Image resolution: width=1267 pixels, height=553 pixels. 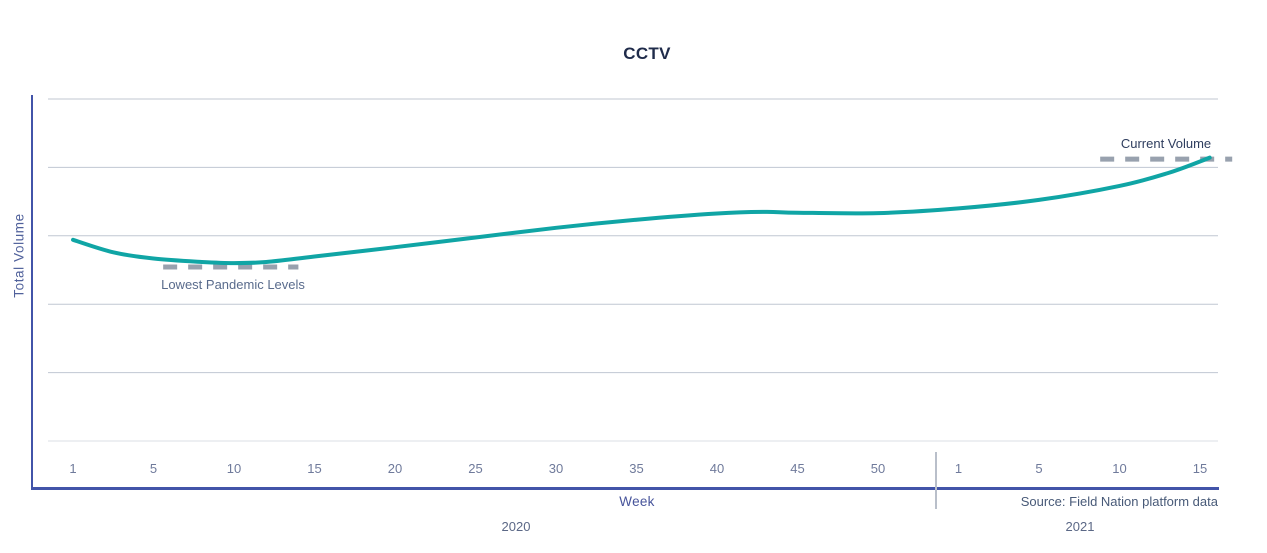 I want to click on year-label-2021: 2021, so click(x=1080, y=526).